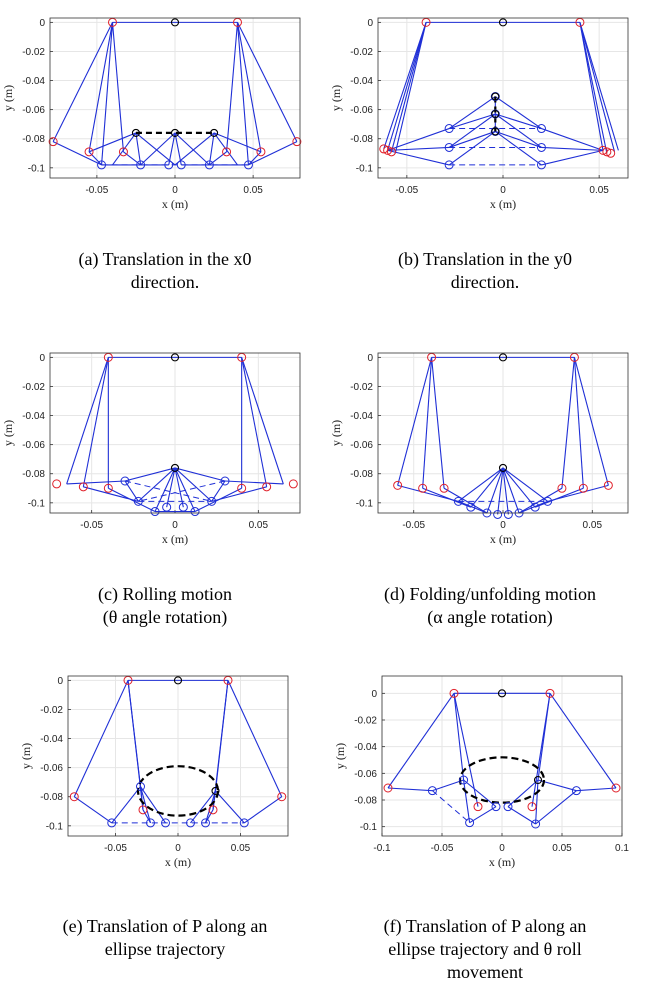 The height and width of the screenshot is (999, 648). I want to click on x-tick-label: -0.1, so click(382, 848).